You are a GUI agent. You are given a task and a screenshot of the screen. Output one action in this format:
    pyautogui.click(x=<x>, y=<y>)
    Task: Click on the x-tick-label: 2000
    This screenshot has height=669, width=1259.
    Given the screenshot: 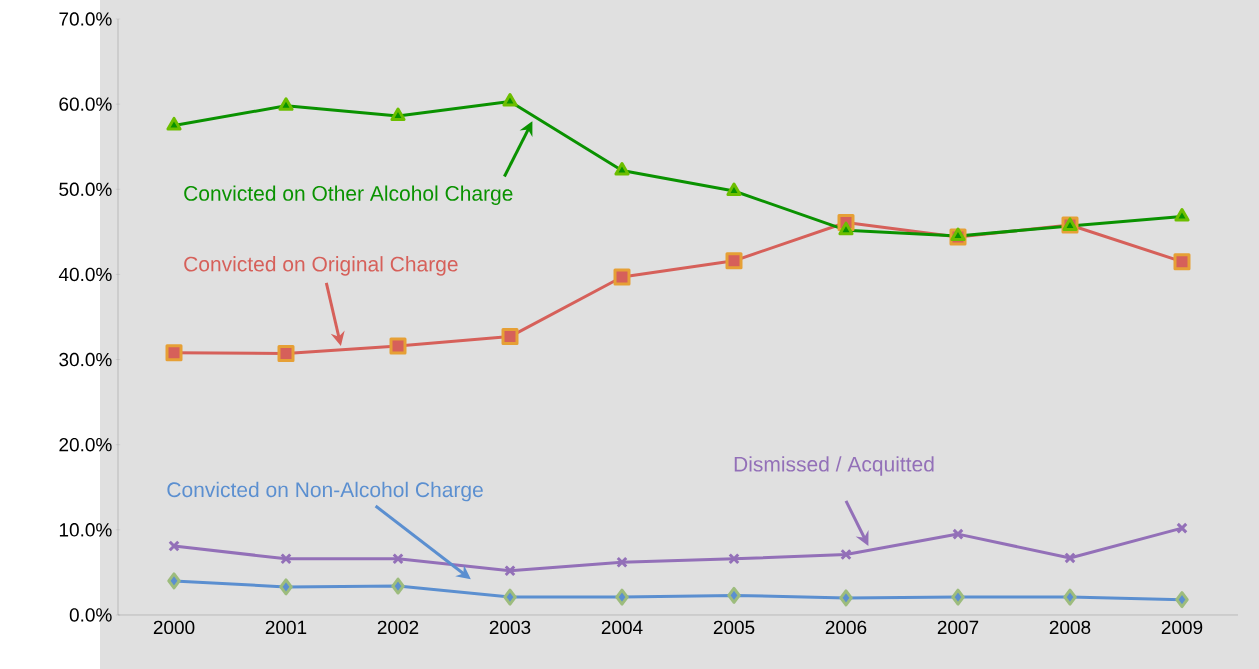 What is the action you would take?
    pyautogui.click(x=174, y=627)
    